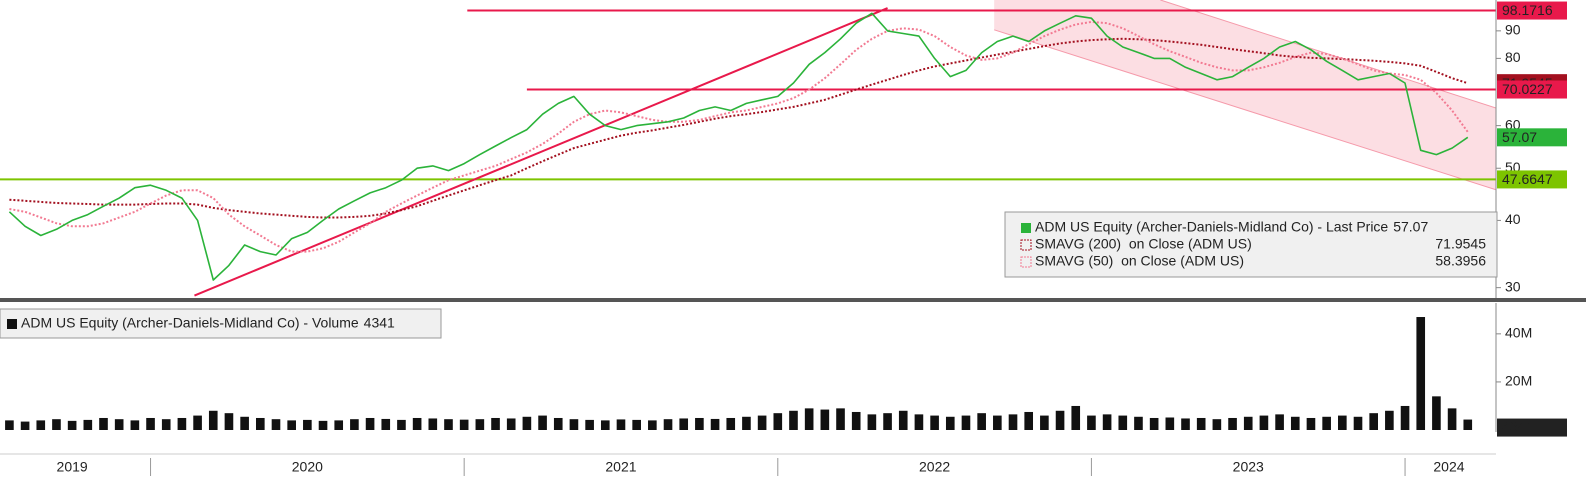 The height and width of the screenshot is (482, 1586). Describe the element at coordinates (1513, 30) in the screenshot. I see `y-tick-label: 90` at that location.